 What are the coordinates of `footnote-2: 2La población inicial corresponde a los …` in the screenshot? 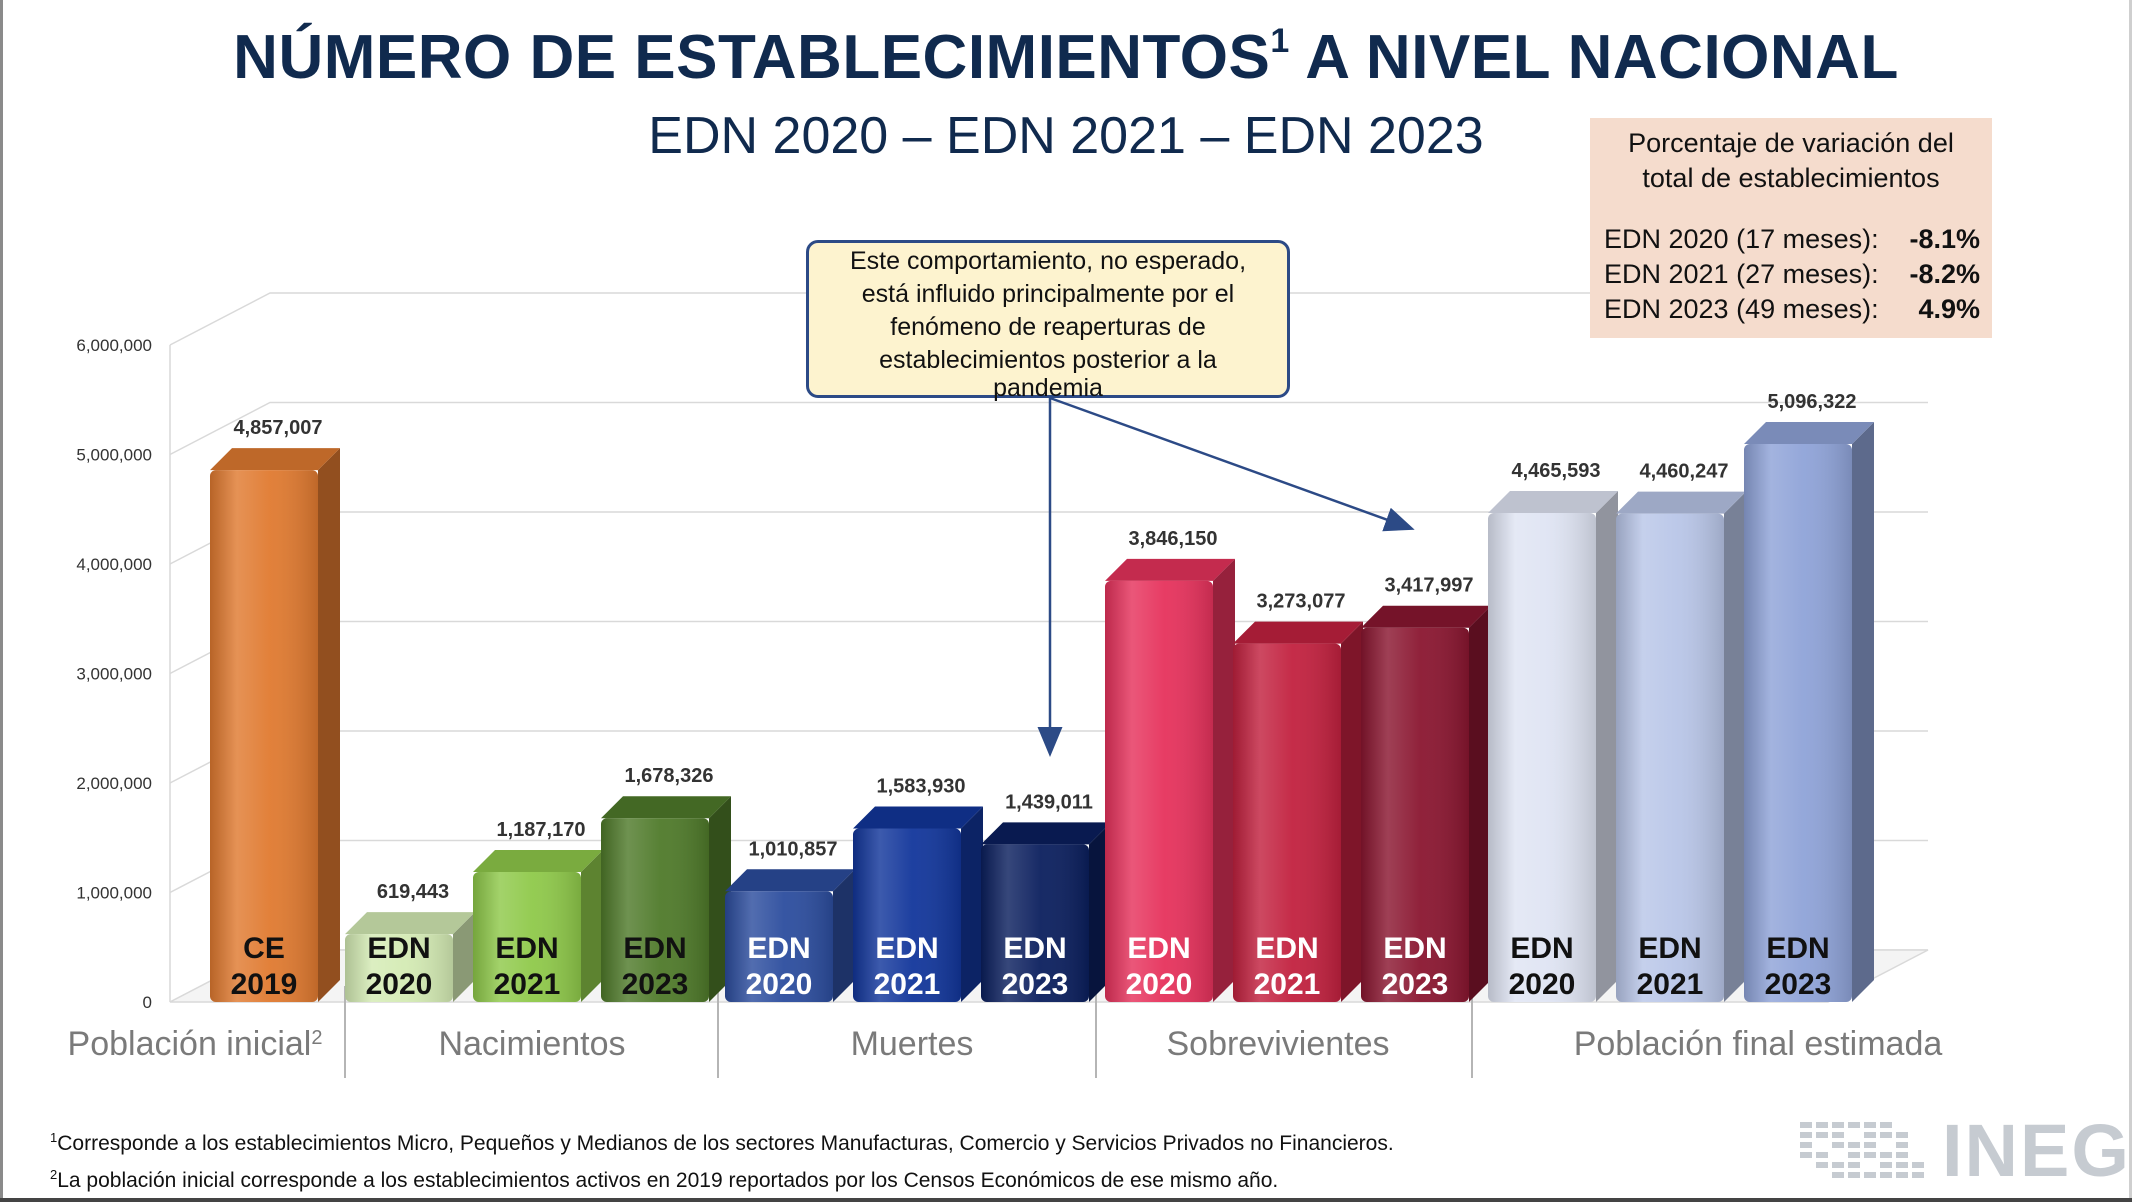 It's located at (722, 1177).